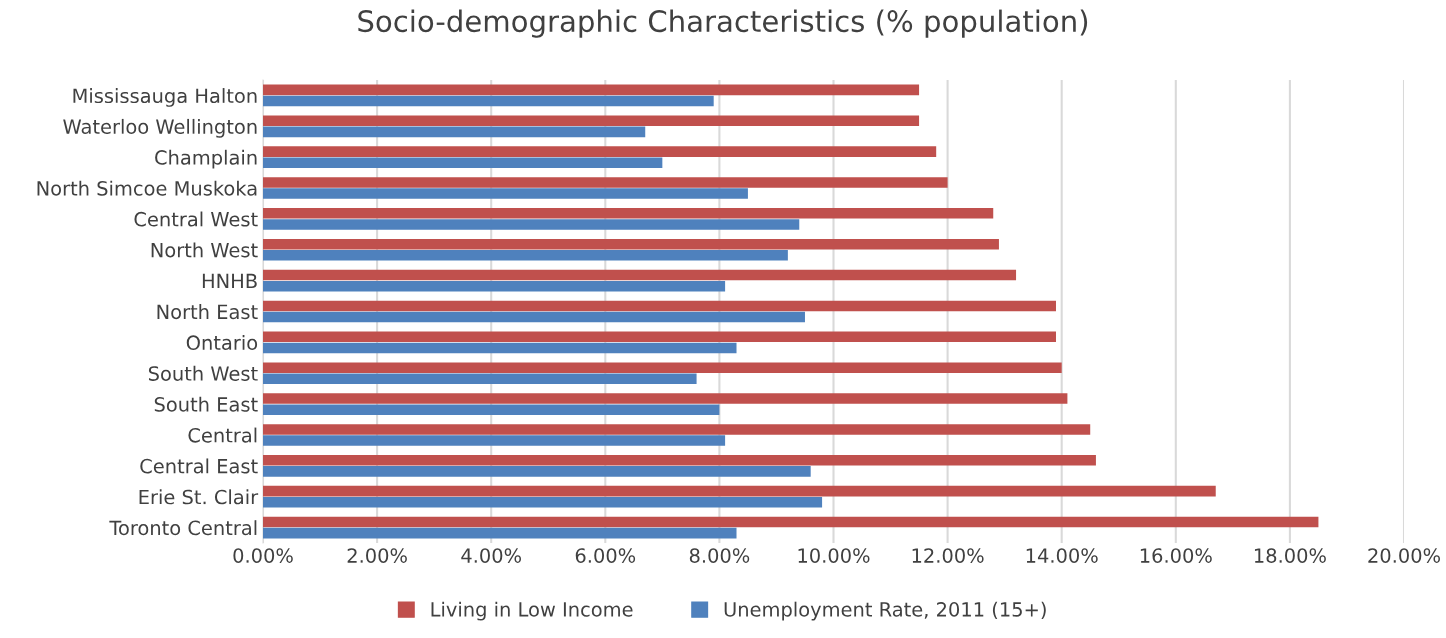  I want to click on x-tick-label: 16.00%, so click(1176, 555).